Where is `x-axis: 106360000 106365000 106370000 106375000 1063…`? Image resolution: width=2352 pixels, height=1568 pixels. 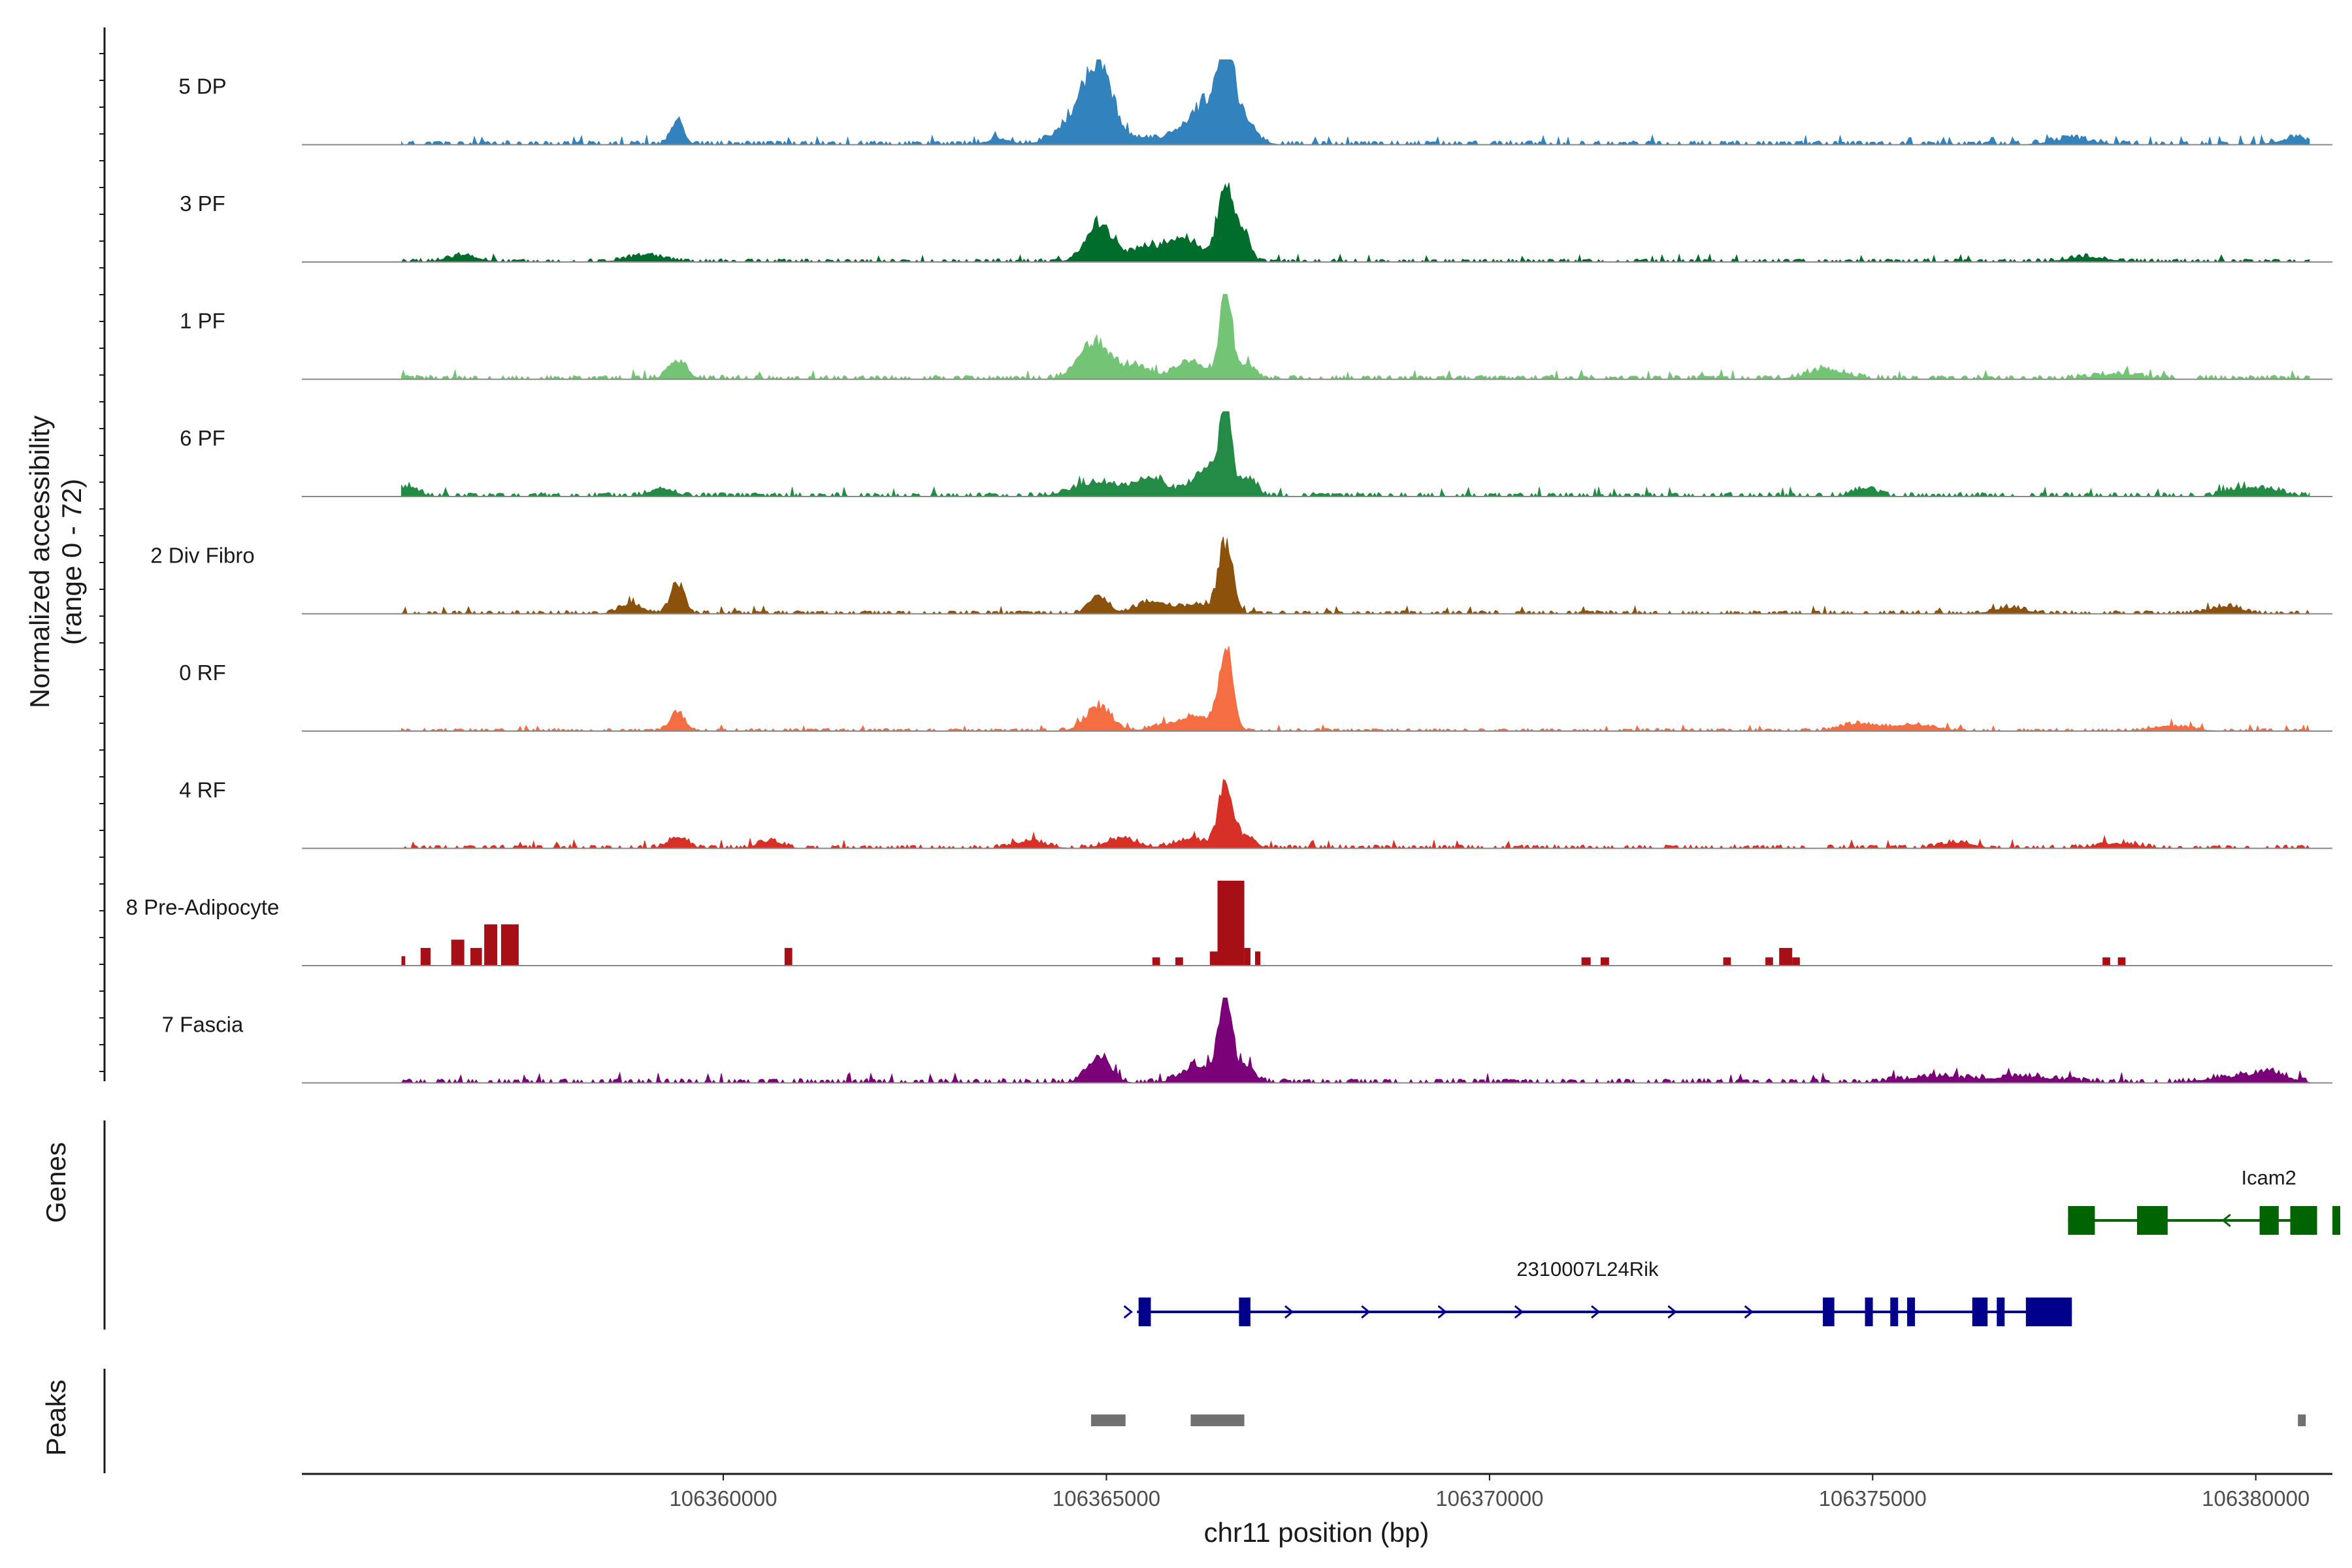
x-axis: 106360000 106365000 106370000 106375000 1063… is located at coordinates (1317, 1492).